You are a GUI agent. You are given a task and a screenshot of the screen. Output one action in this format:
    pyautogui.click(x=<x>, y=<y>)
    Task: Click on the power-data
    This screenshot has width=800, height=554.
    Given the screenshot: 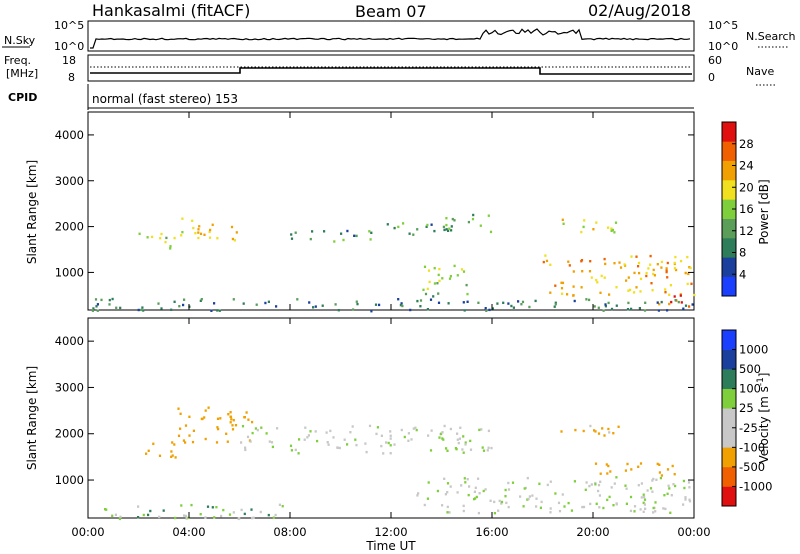 What is the action you would take?
    pyautogui.click(x=393, y=263)
    